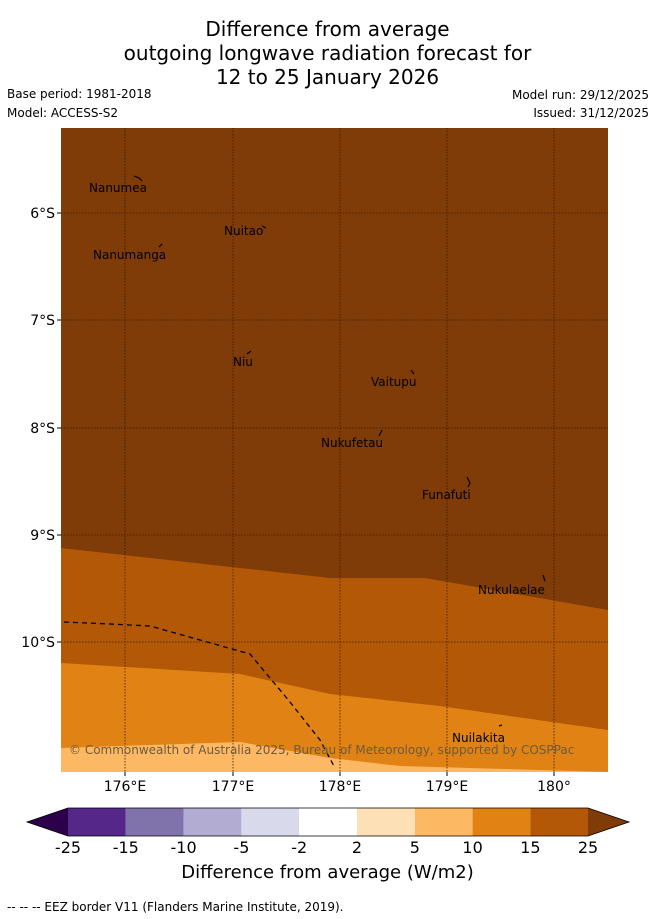  What do you see at coordinates (327, 77) in the screenshot?
I see `title-line-3: 12 to 25 January 2026` at bounding box center [327, 77].